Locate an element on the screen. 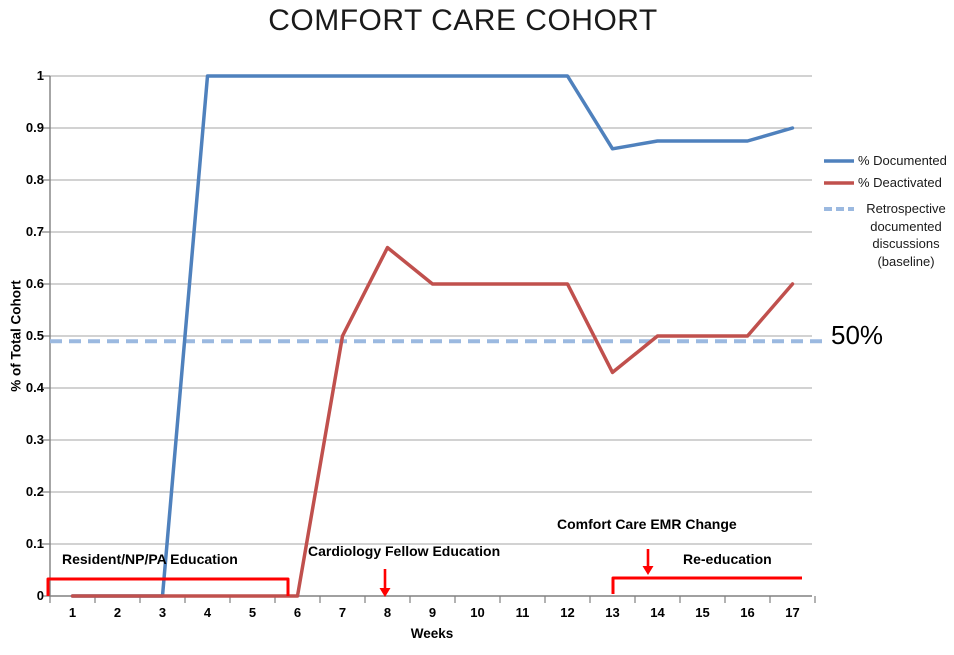 This screenshot has width=954, height=655. emr-change-arrow-head is located at coordinates (648, 570).